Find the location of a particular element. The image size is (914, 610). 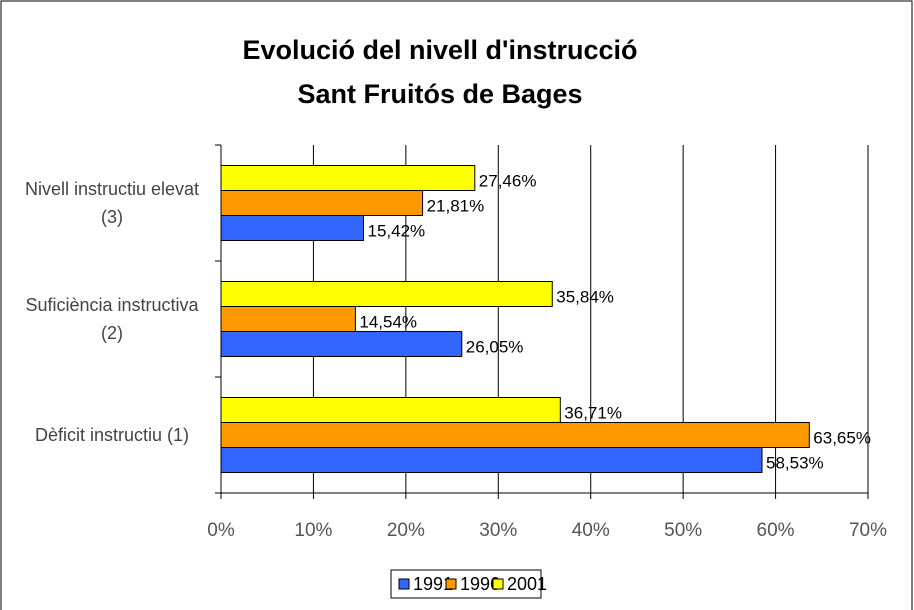

x-tick-label: 70% is located at coordinates (868, 530).